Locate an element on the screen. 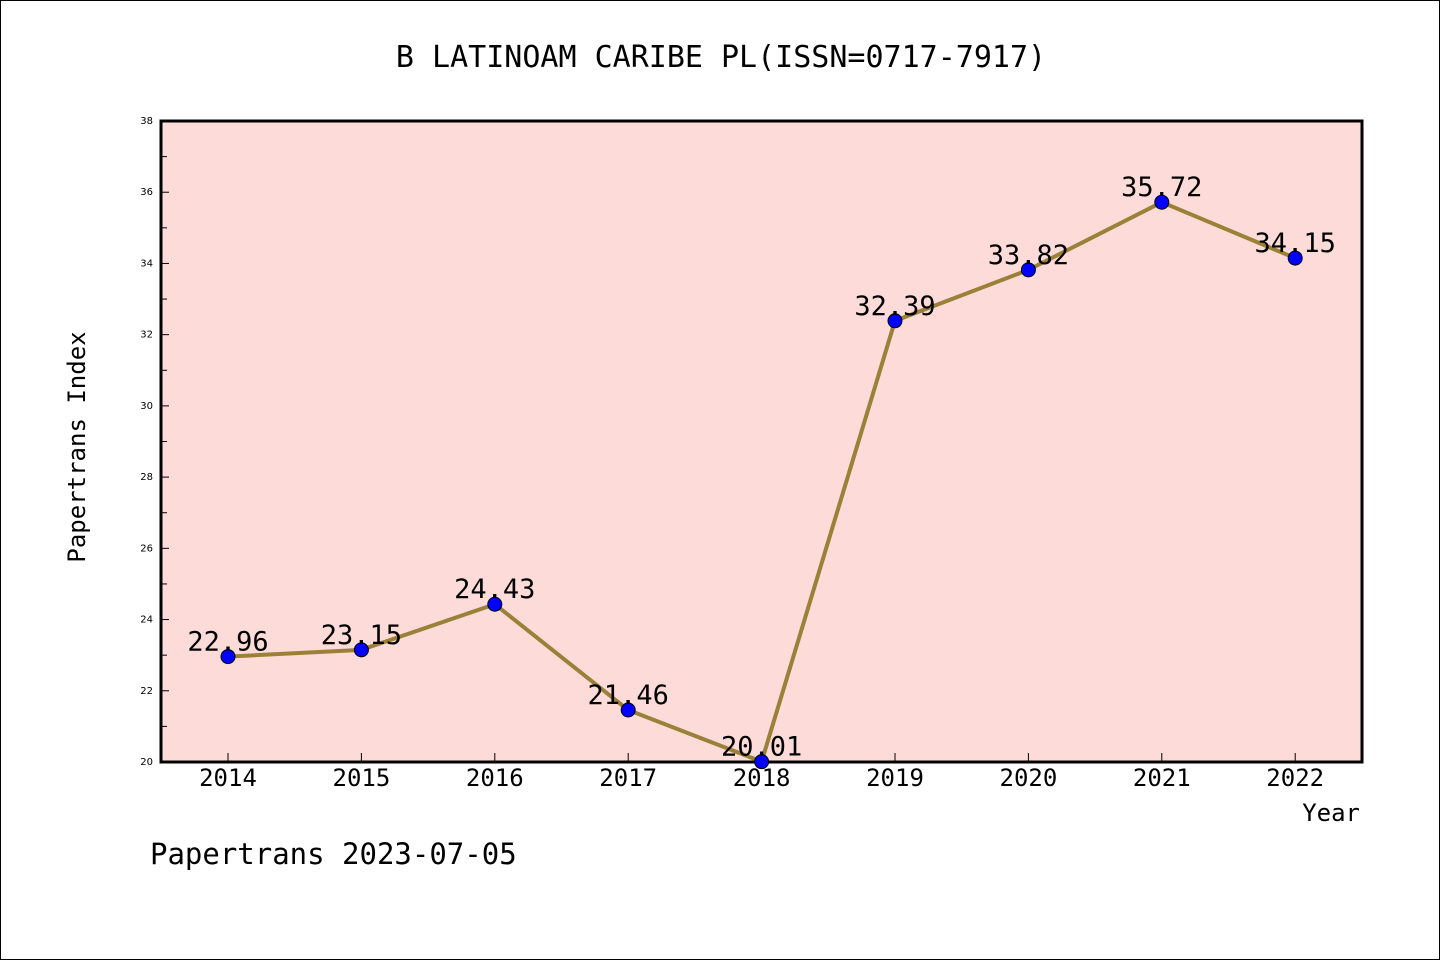 This screenshot has height=961, width=1440. x-tick-label: 2021 is located at coordinates (1162, 778).